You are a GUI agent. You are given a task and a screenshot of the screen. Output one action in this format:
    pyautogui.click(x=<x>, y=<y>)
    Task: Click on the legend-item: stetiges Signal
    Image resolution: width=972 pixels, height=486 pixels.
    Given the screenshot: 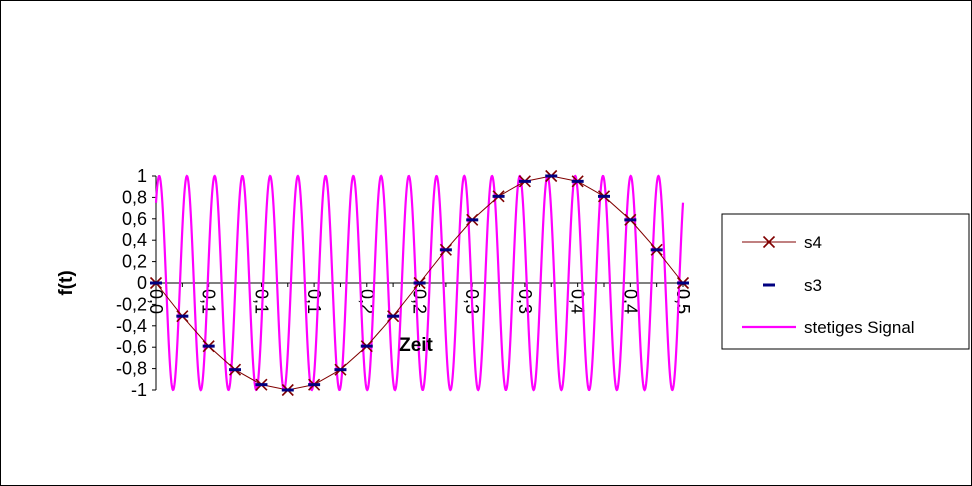 What is the action you would take?
    pyautogui.click(x=828, y=327)
    